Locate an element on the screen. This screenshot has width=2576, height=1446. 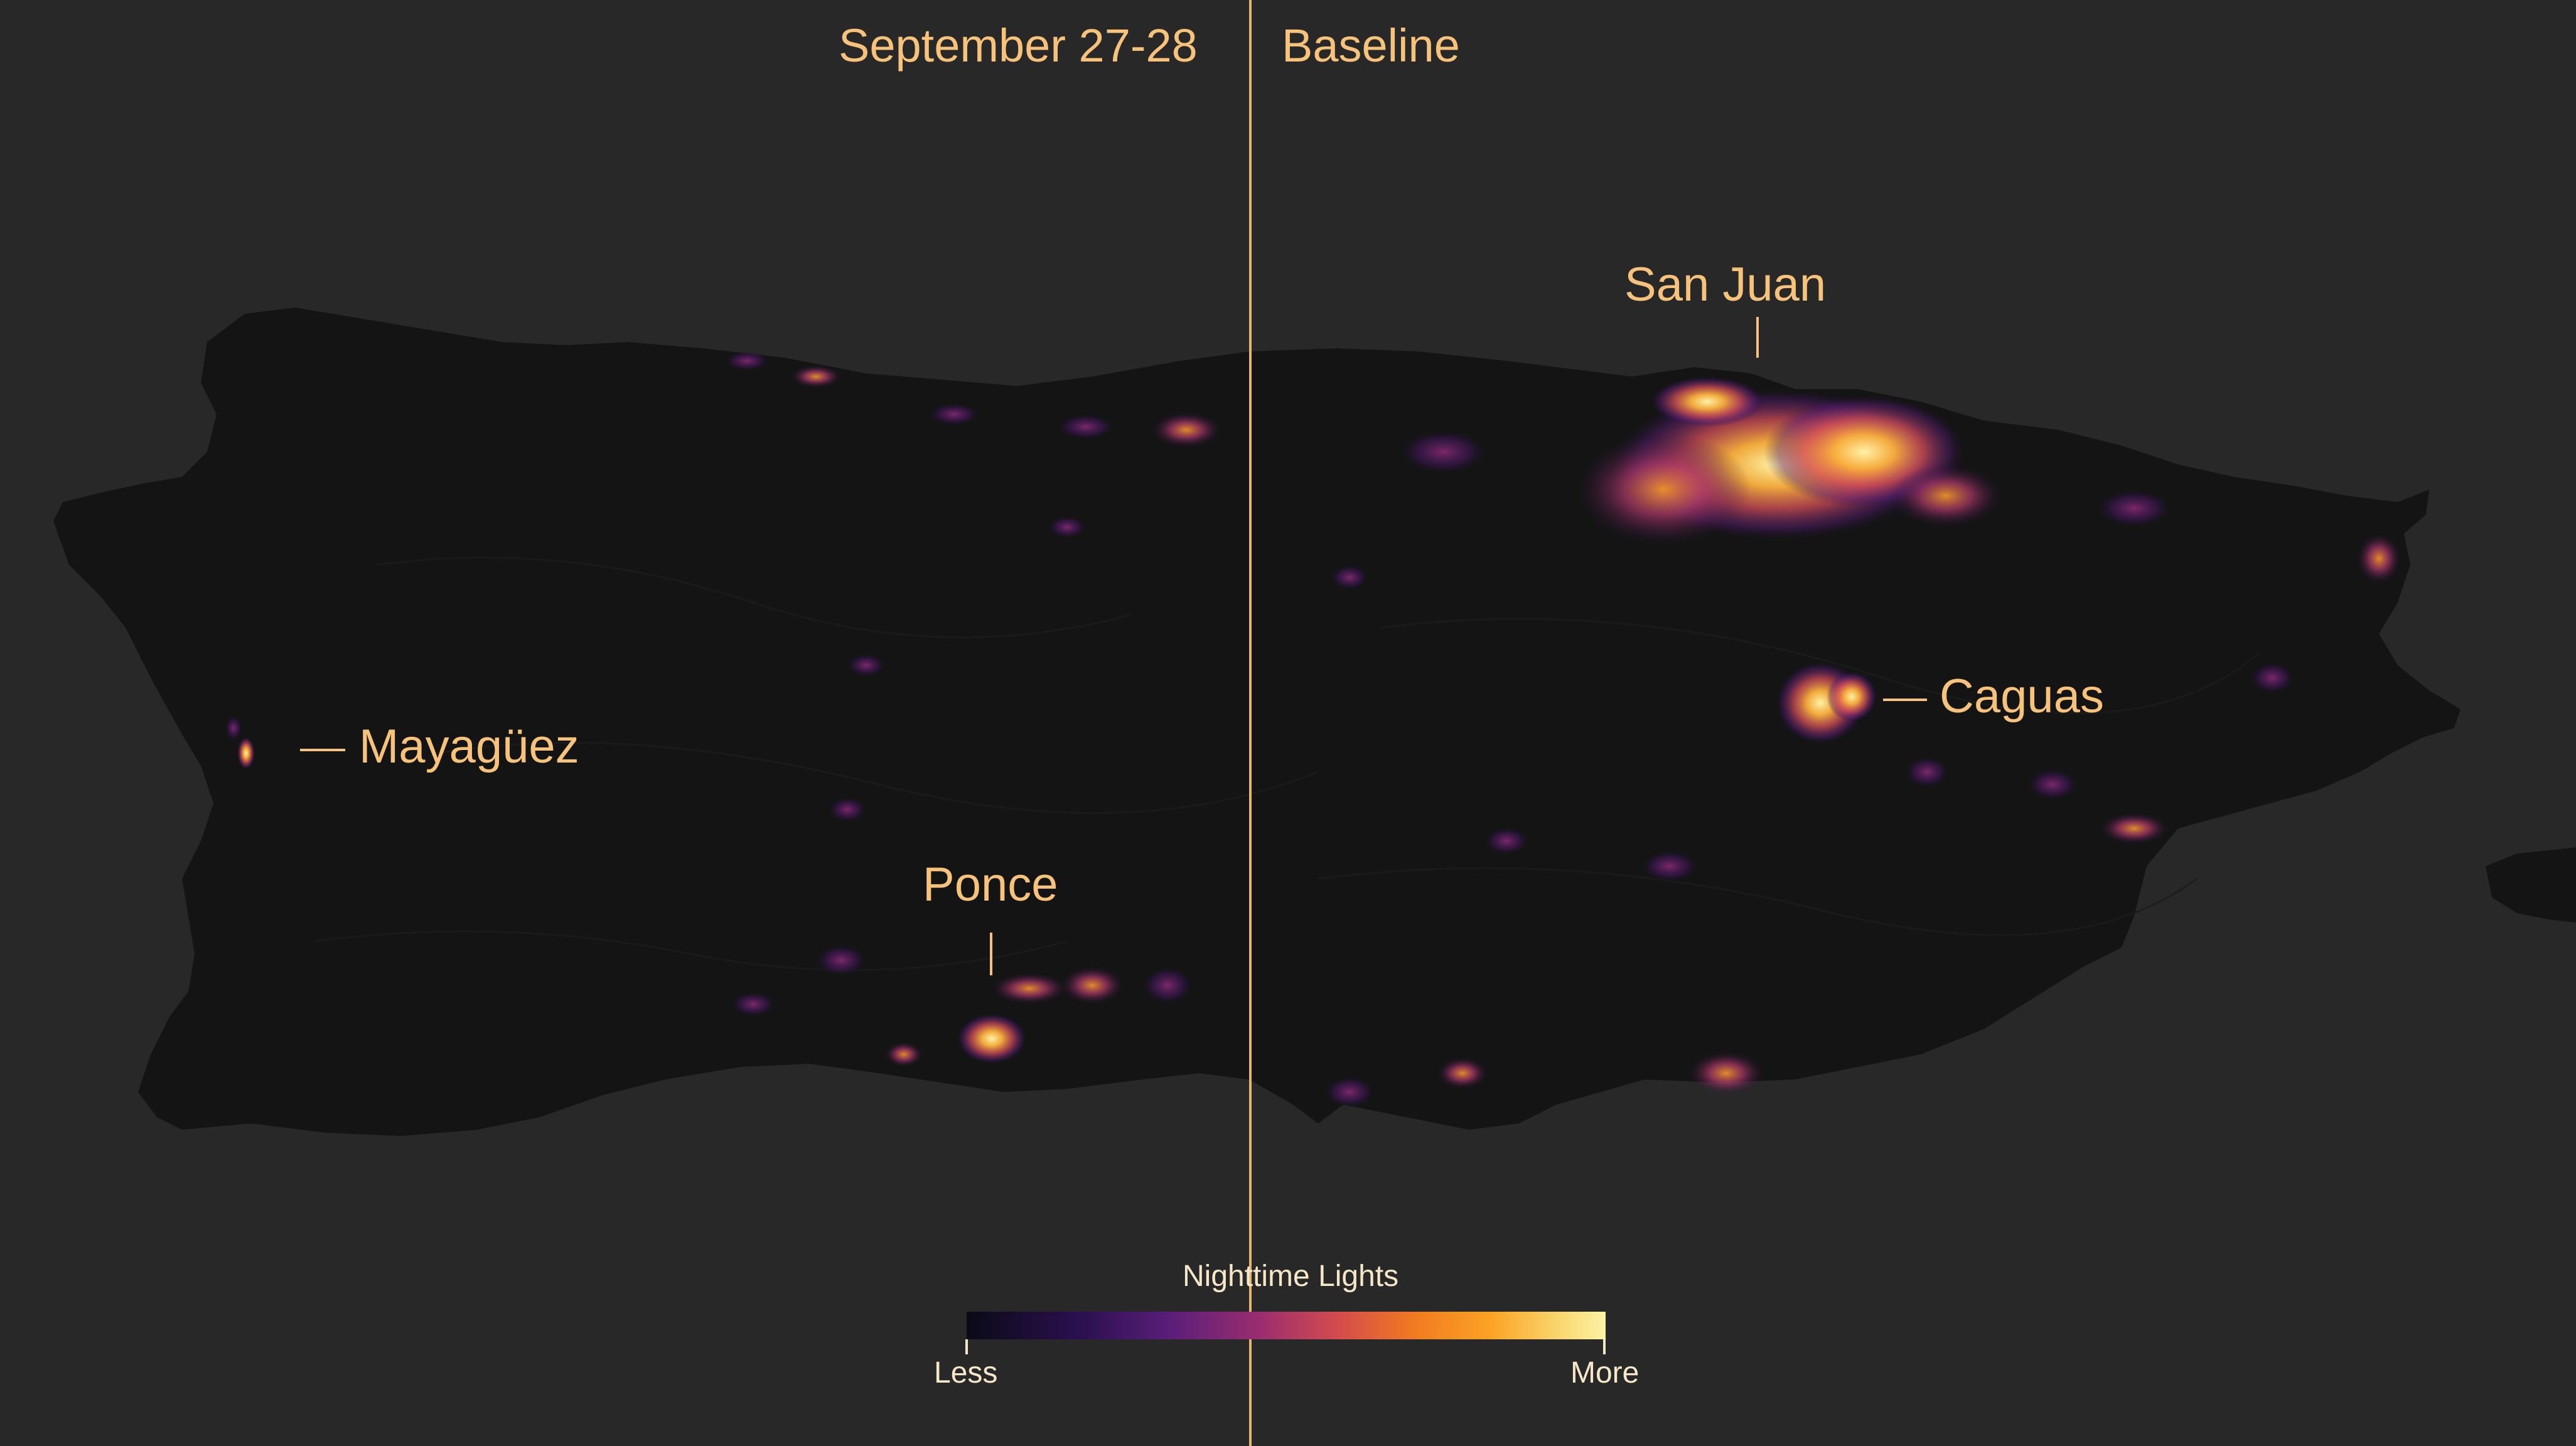
legend-label-more: More is located at coordinates (1605, 1373).